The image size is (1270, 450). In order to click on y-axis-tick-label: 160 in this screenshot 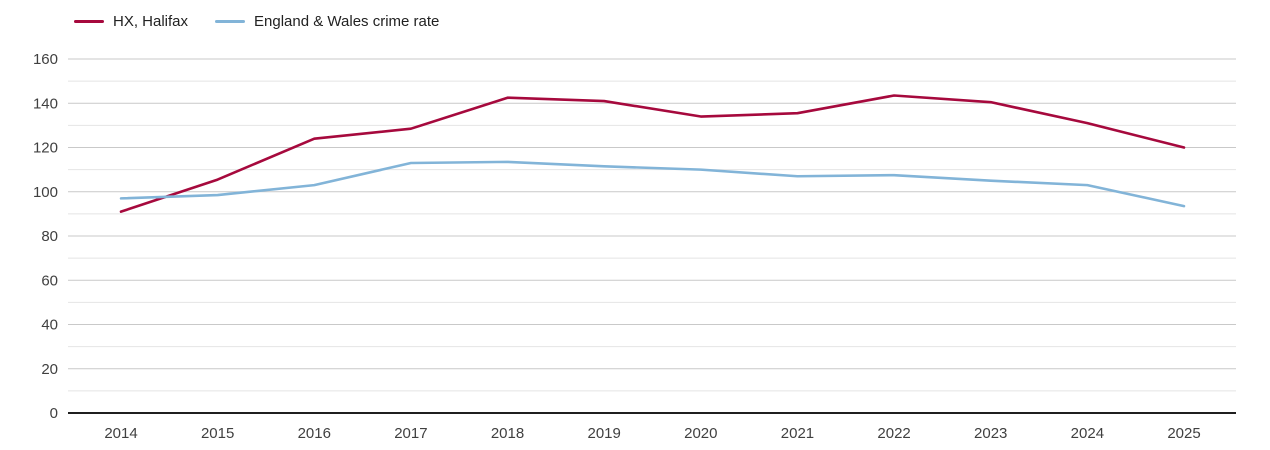, I will do `click(45, 59)`.